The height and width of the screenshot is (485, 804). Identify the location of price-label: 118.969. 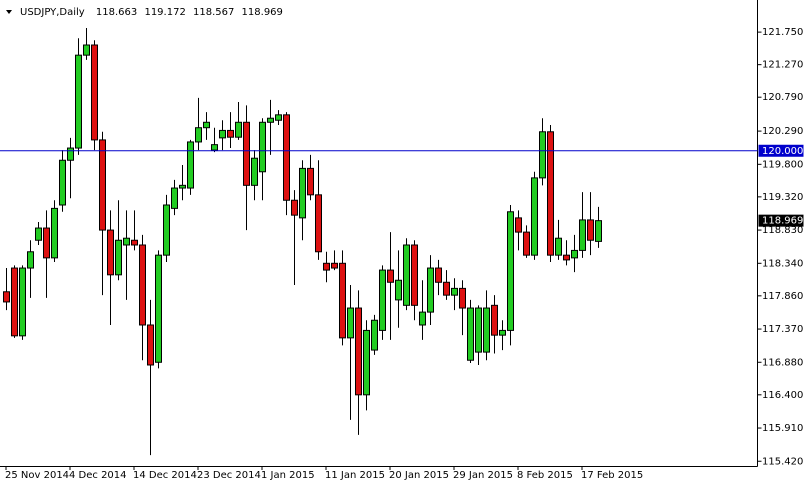
(782, 221).